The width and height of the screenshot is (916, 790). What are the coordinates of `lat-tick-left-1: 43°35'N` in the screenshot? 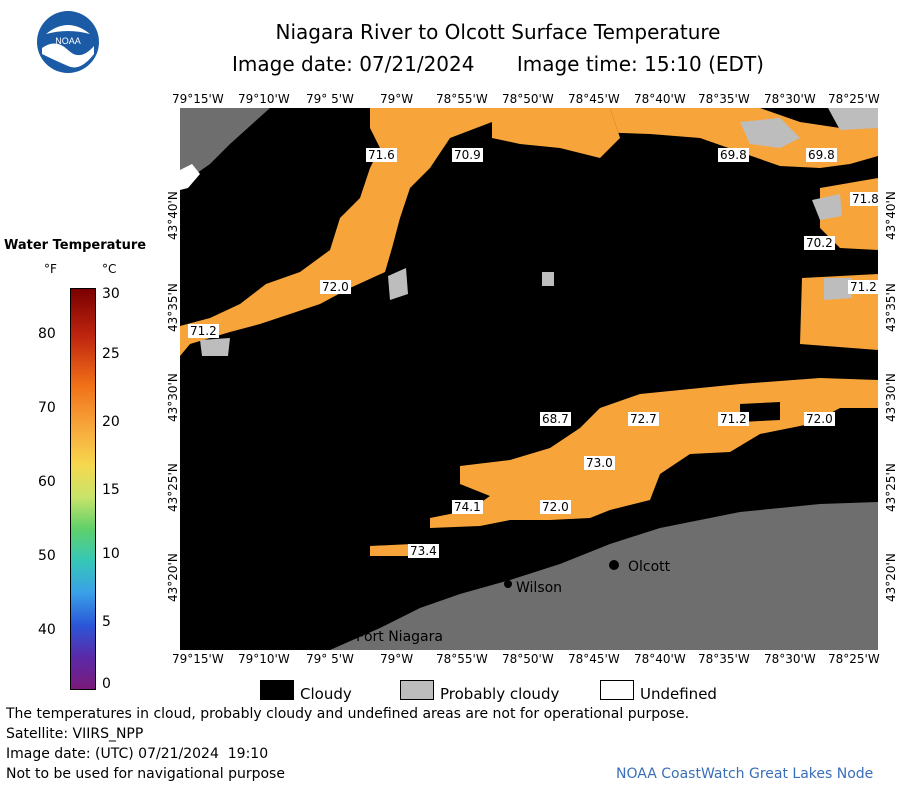 It's located at (173, 307).